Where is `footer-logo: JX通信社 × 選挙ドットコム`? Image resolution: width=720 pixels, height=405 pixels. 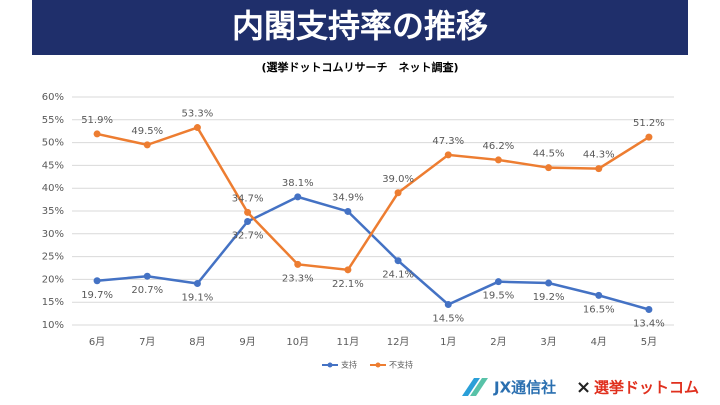
footer-logo: JX通信社 × 選挙ドットコム is located at coordinates (580, 387).